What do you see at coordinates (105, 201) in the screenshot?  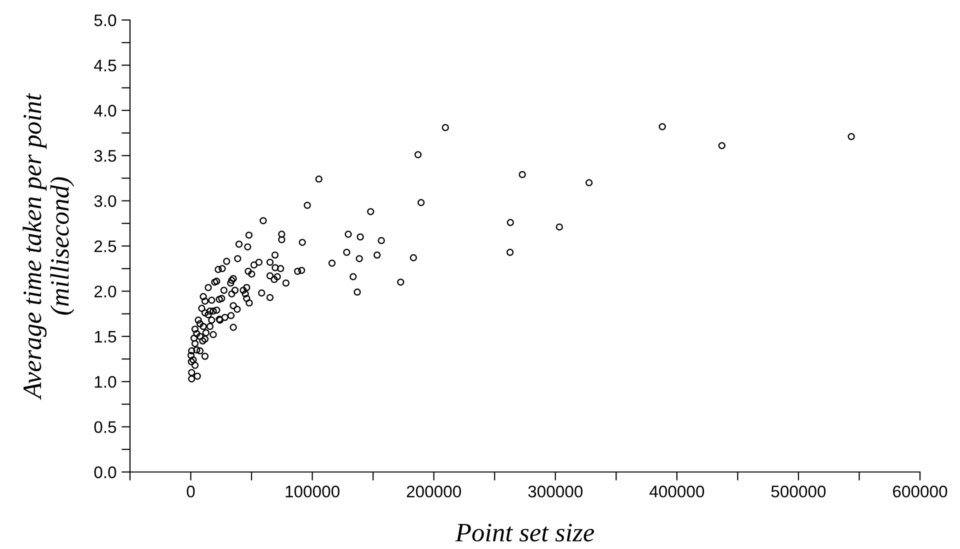 I see `y-tick-label: 3.0` at bounding box center [105, 201].